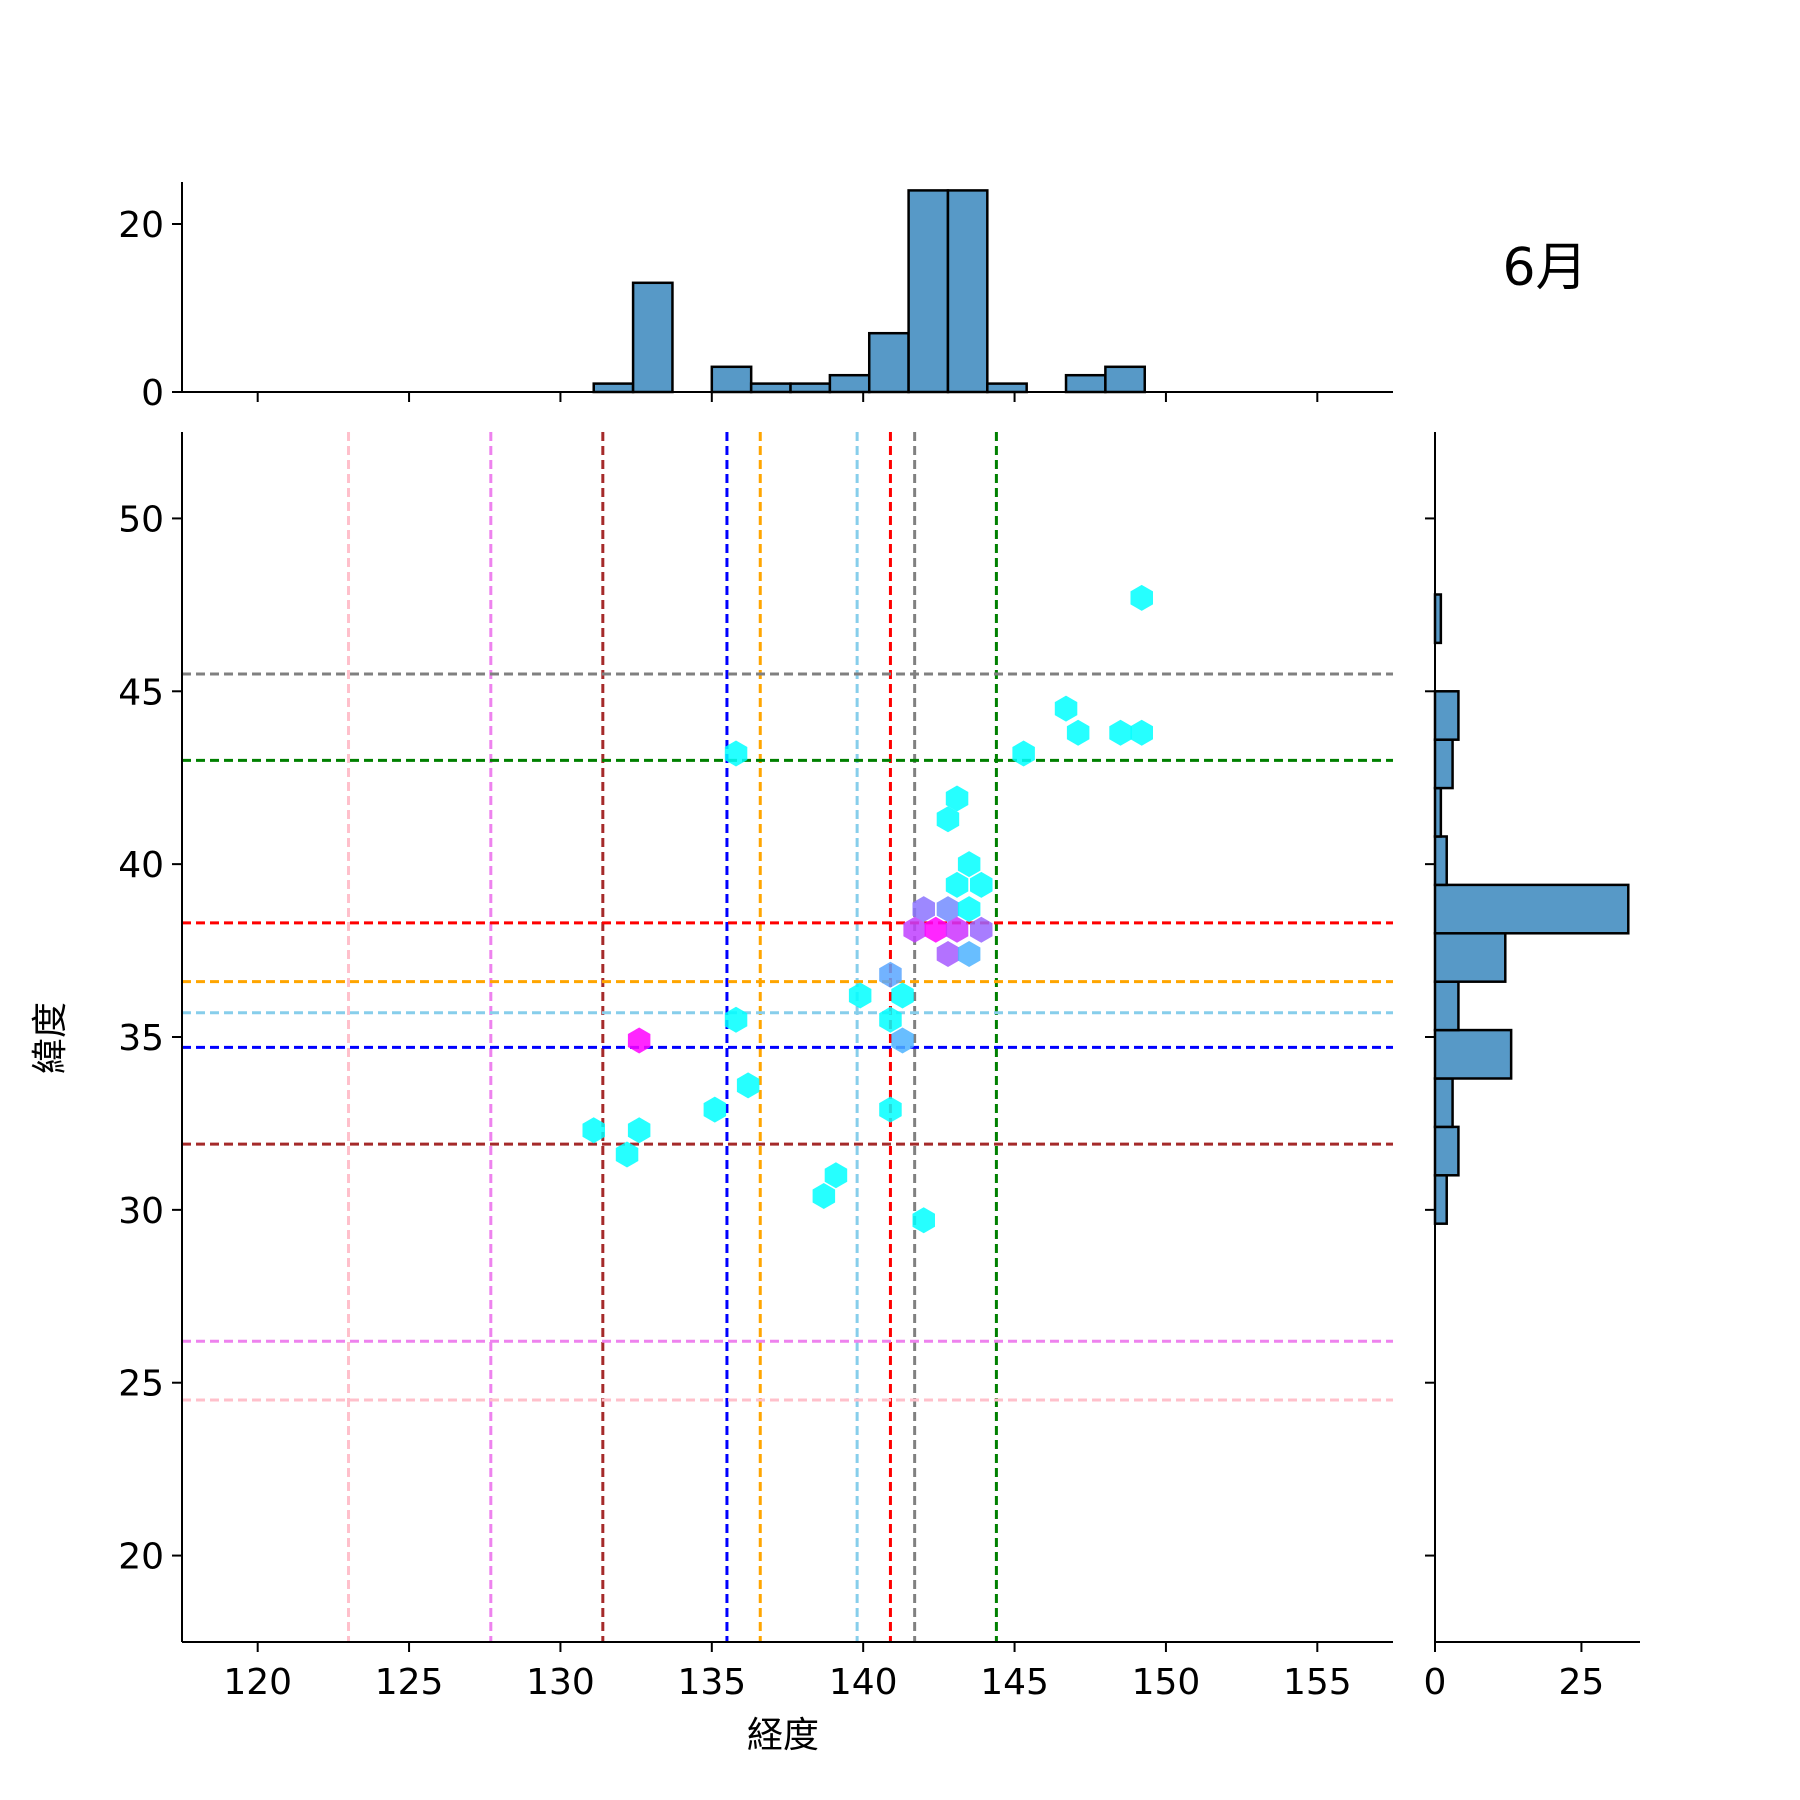  I want to click on chart-title: 6月, so click(1544, 268).